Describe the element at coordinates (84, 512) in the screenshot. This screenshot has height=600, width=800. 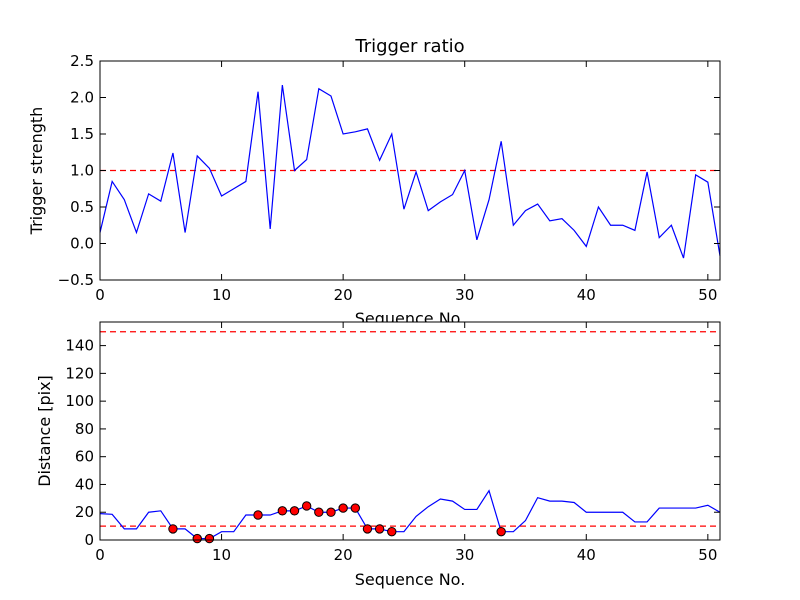
I see `y-tick-label: 20` at that location.